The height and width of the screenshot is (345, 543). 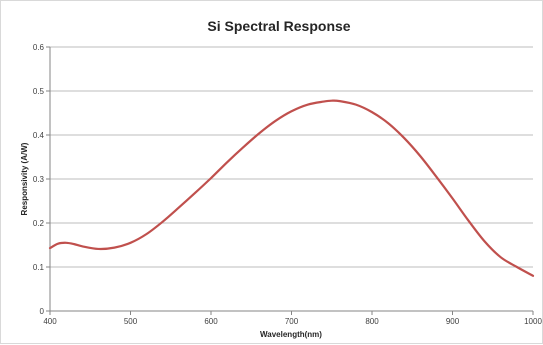 I want to click on y-axis-title: Responsivity (A/W), so click(x=24, y=178).